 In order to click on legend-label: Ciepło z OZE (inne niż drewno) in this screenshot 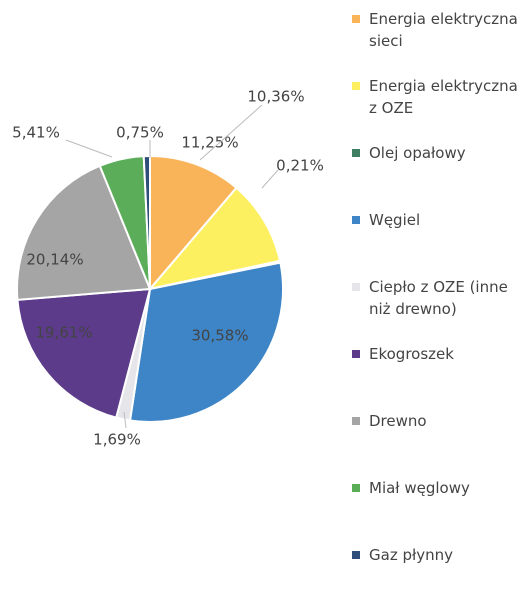, I will do `click(438, 298)`.